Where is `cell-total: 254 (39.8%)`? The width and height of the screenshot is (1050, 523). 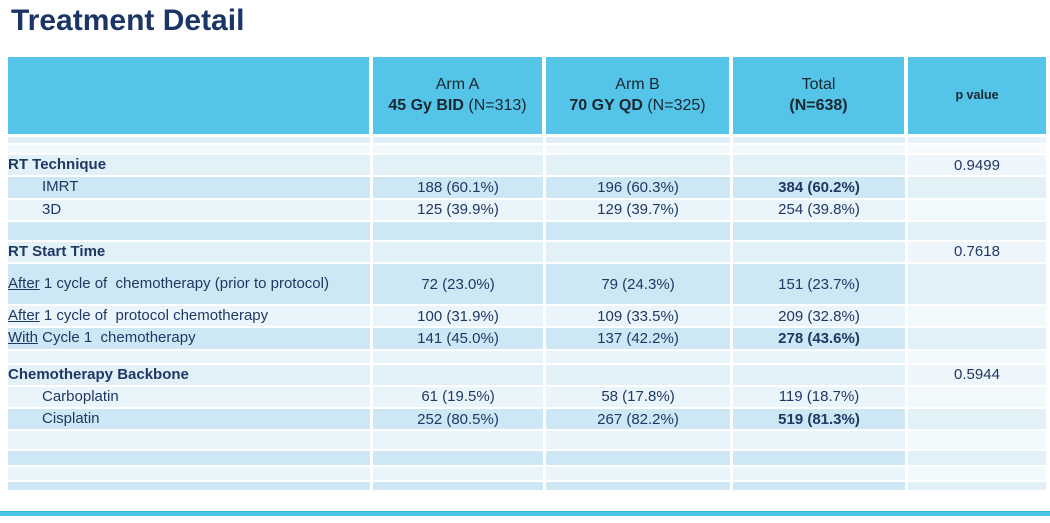 cell-total: 254 (39.8%) is located at coordinates (820, 210).